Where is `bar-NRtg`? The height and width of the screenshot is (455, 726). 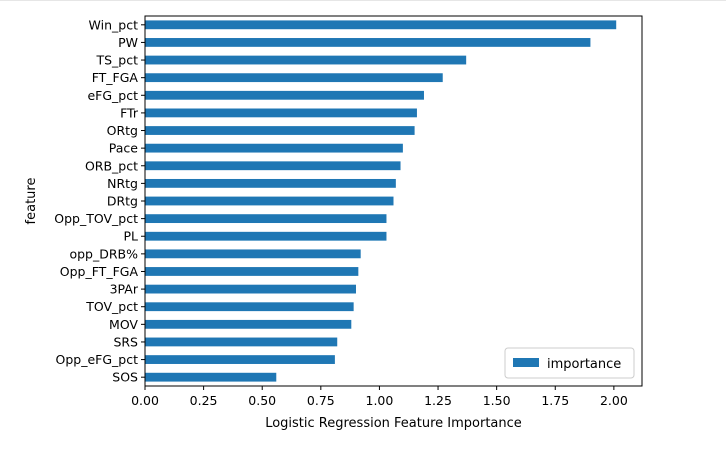 bar-NRtg is located at coordinates (270, 183).